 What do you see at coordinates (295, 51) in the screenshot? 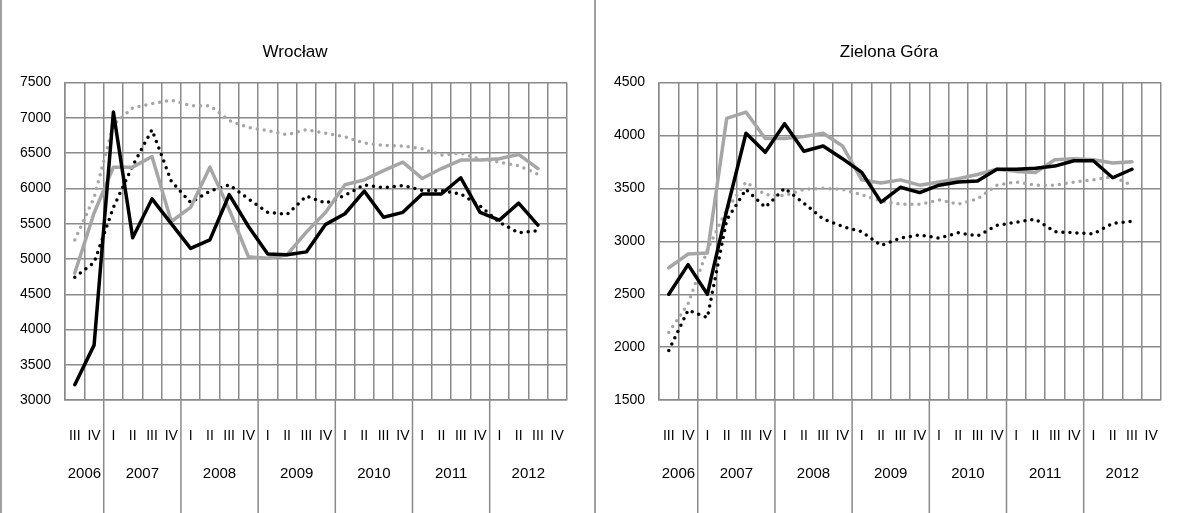
I see `chart-title: Wrocław` at bounding box center [295, 51].